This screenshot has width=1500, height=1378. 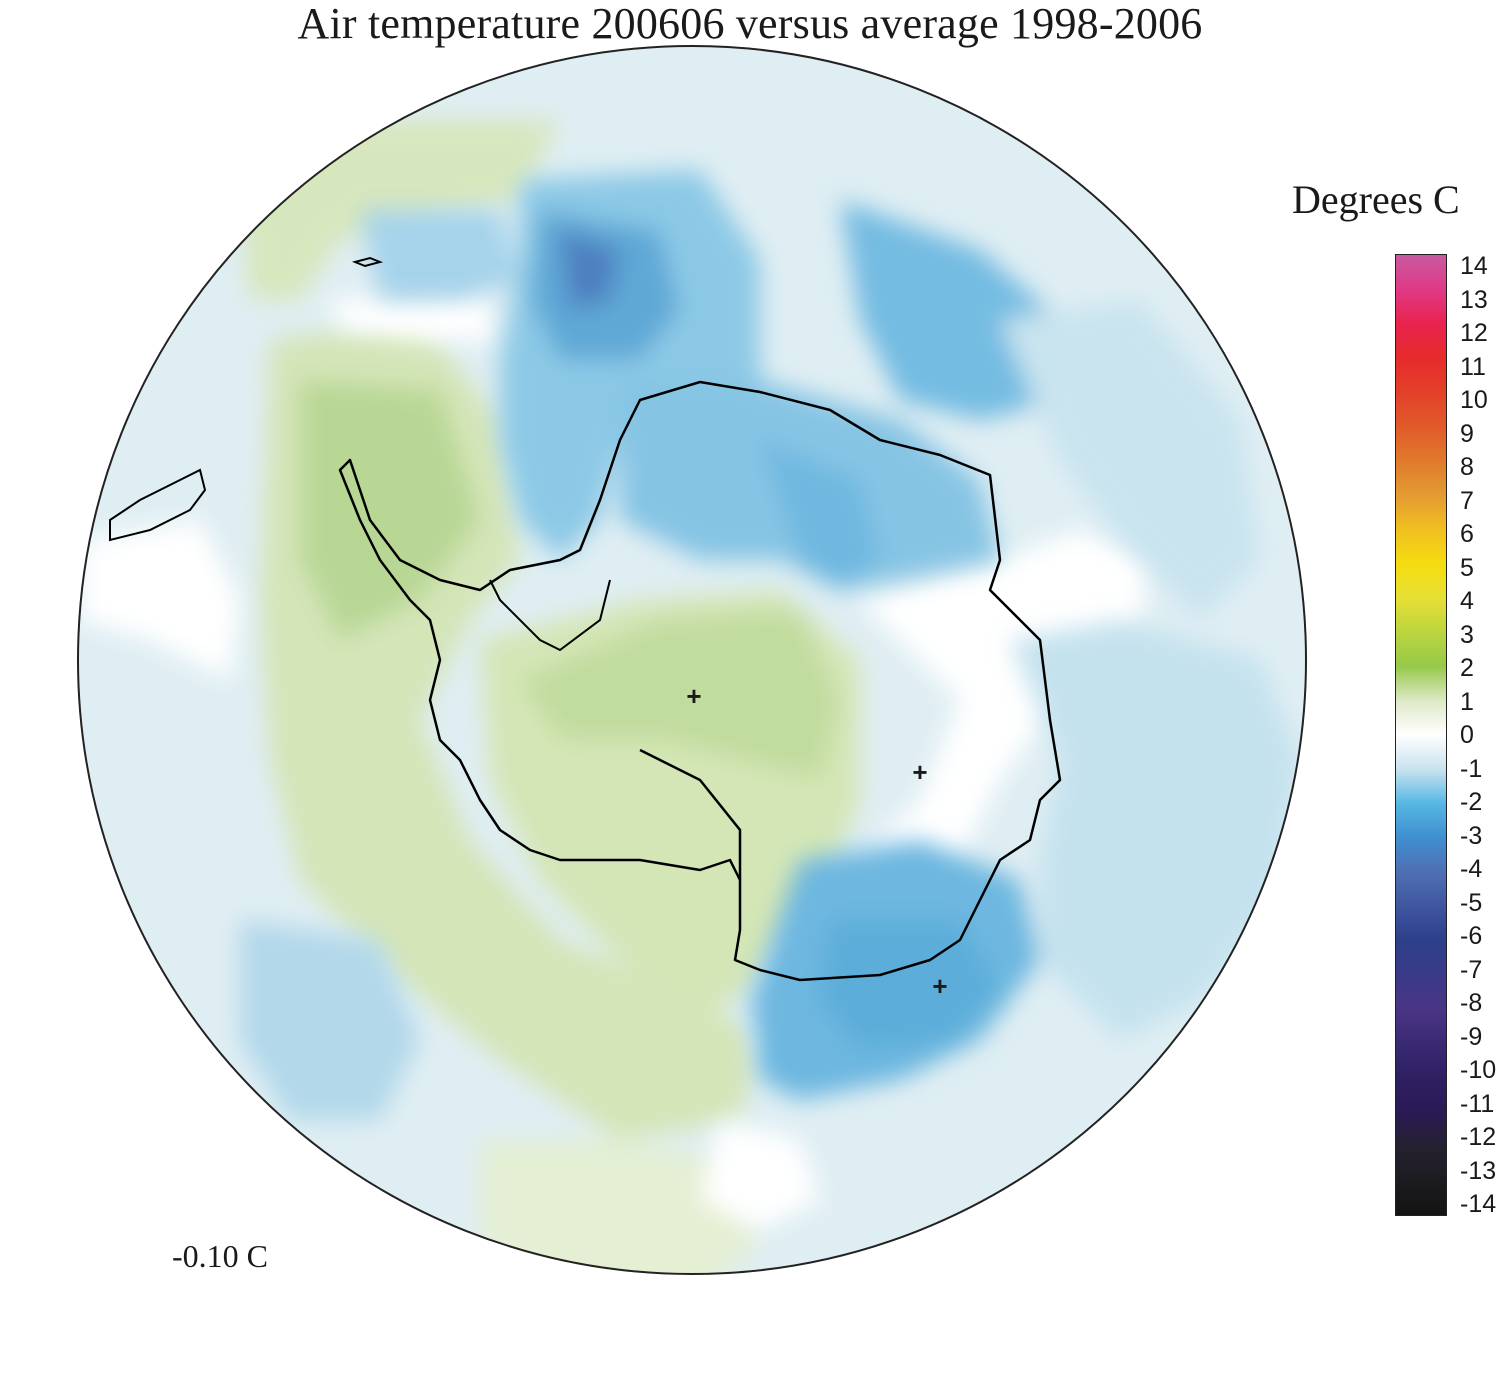 I want to click on colorbar-tick-label: 9, so click(x=1467, y=433).